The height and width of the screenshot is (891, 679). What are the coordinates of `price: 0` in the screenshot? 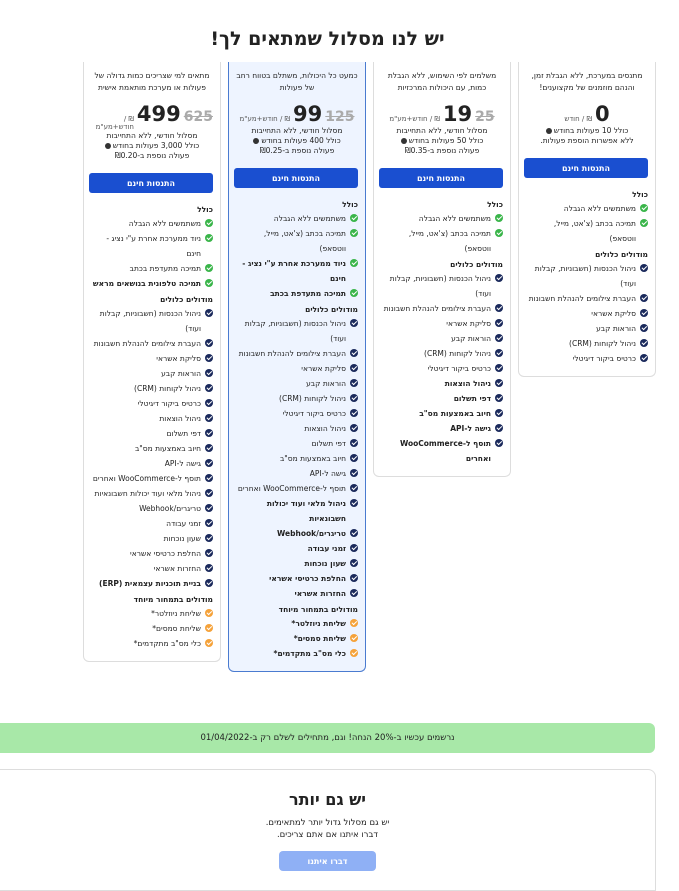 It's located at (602, 114).